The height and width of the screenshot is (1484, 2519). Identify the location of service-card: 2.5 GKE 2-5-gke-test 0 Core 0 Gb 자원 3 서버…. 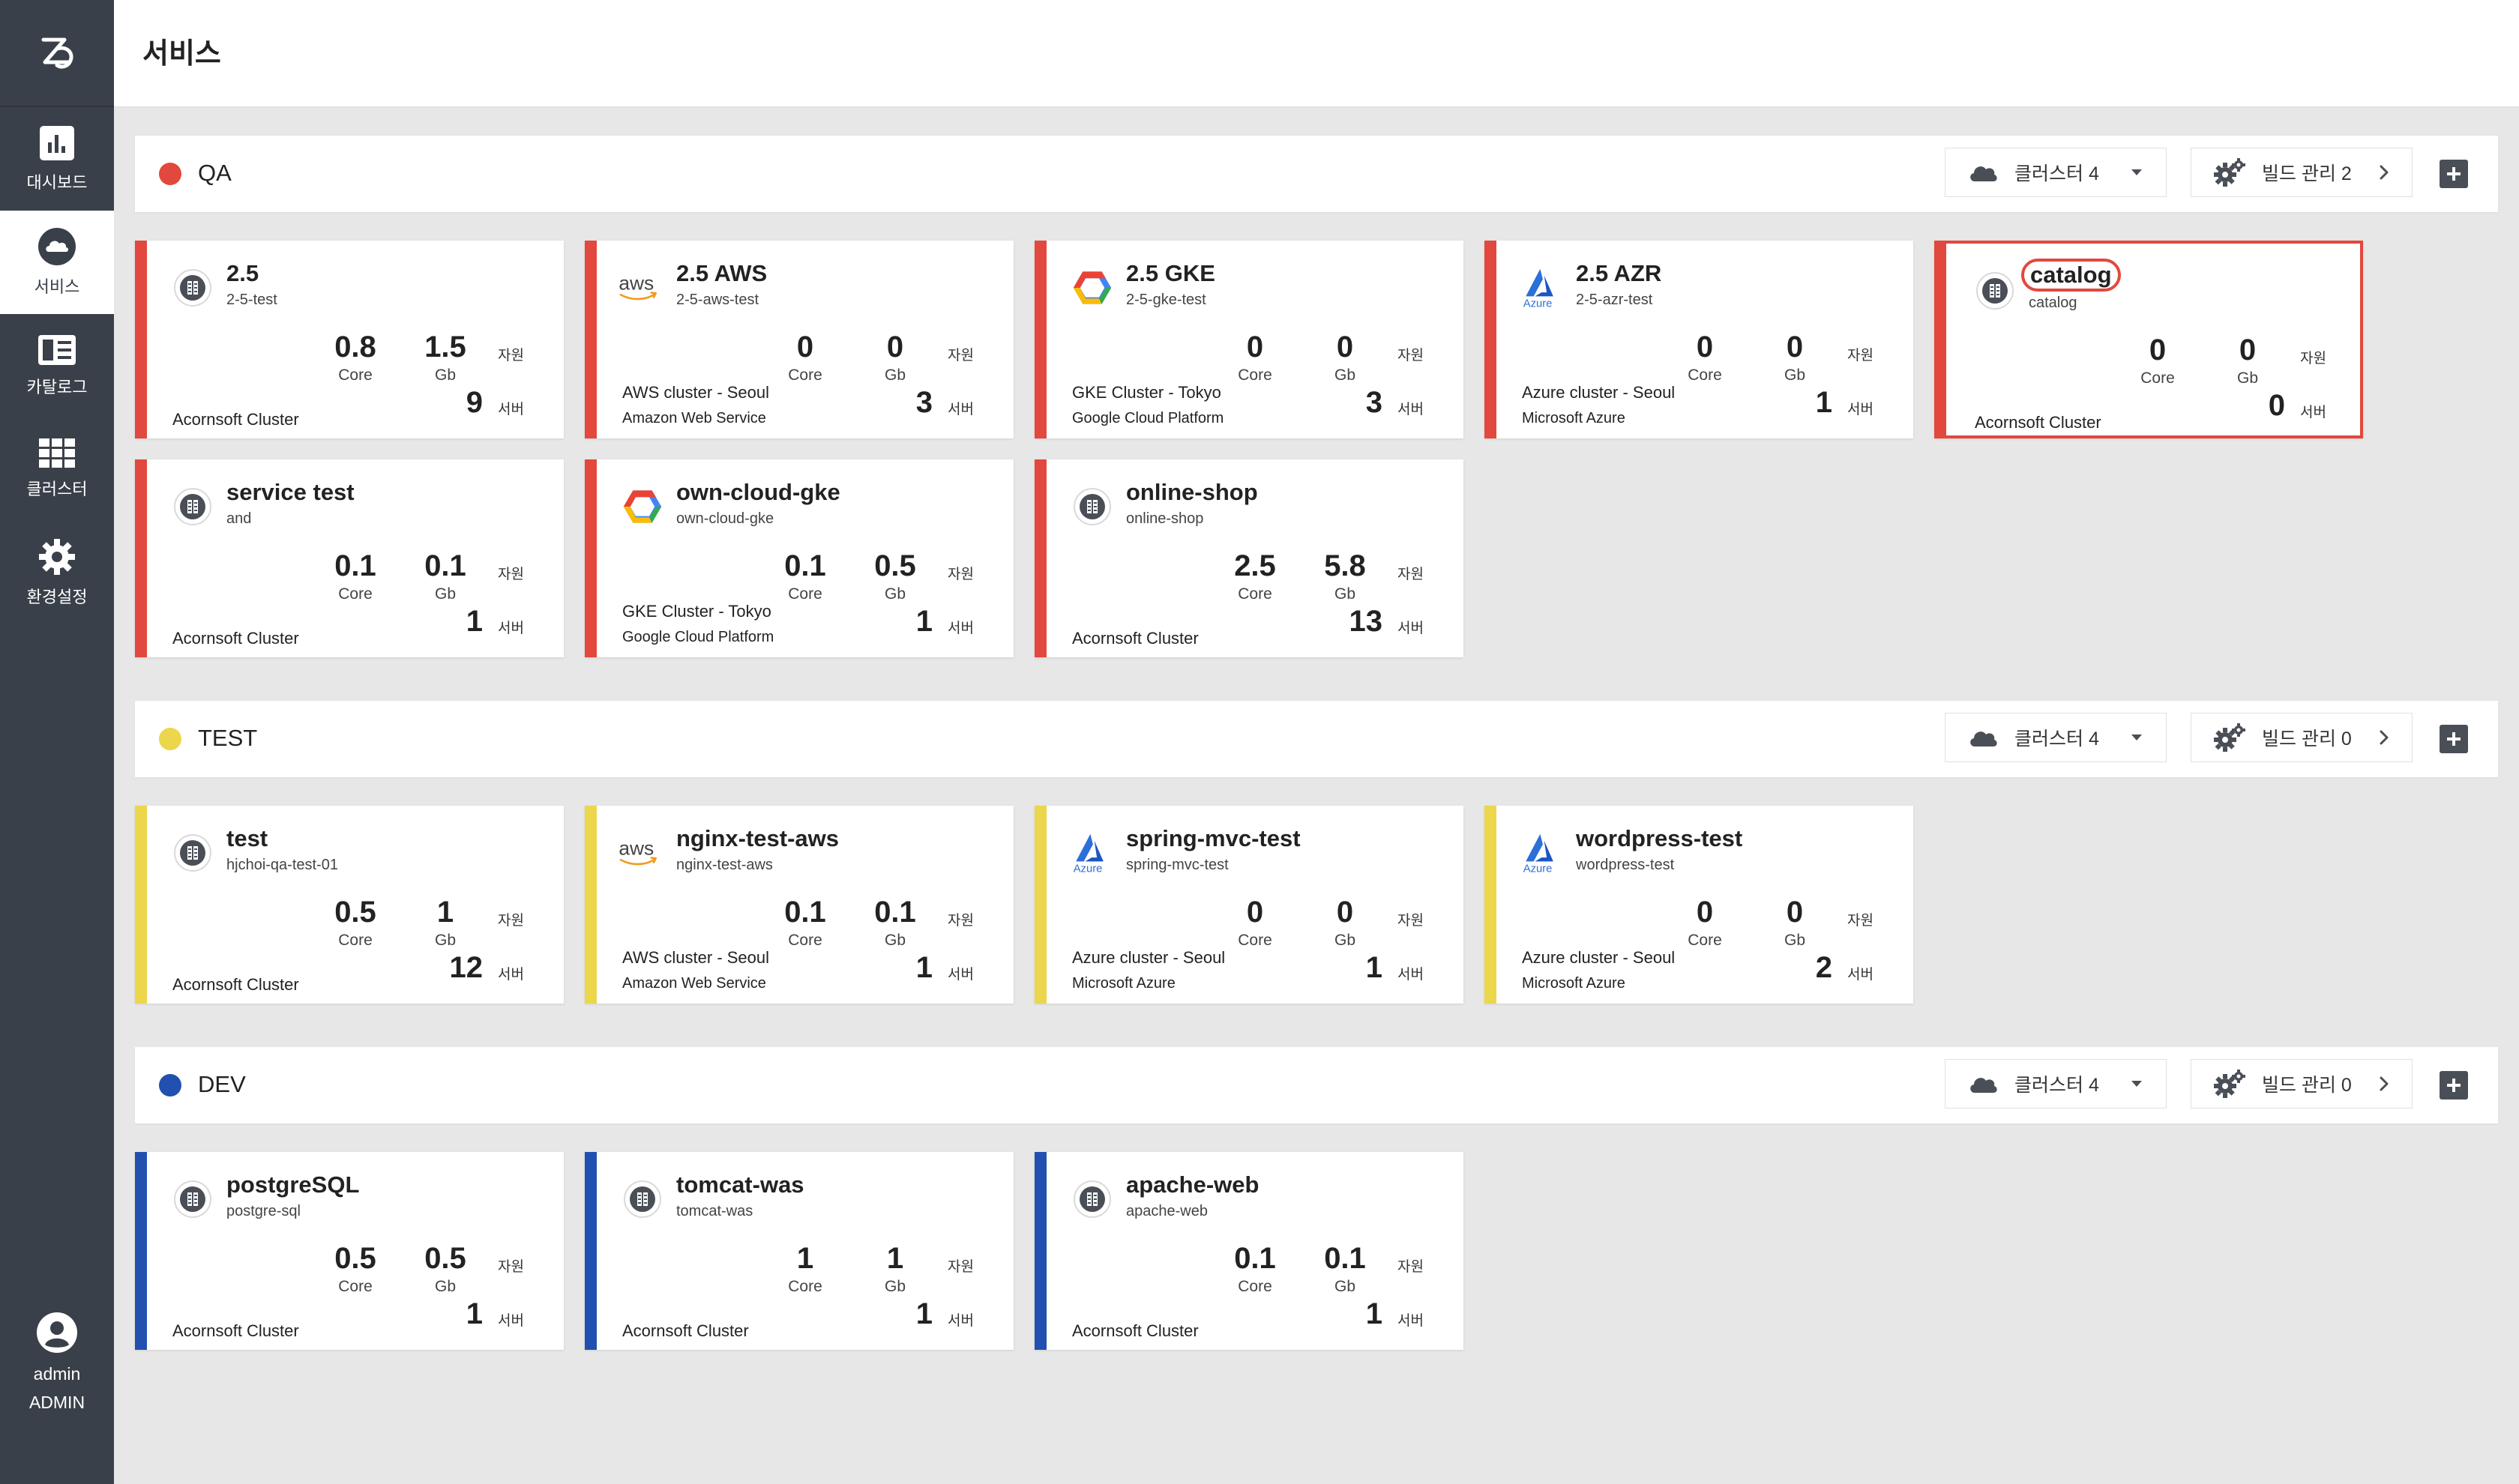
(1249, 339).